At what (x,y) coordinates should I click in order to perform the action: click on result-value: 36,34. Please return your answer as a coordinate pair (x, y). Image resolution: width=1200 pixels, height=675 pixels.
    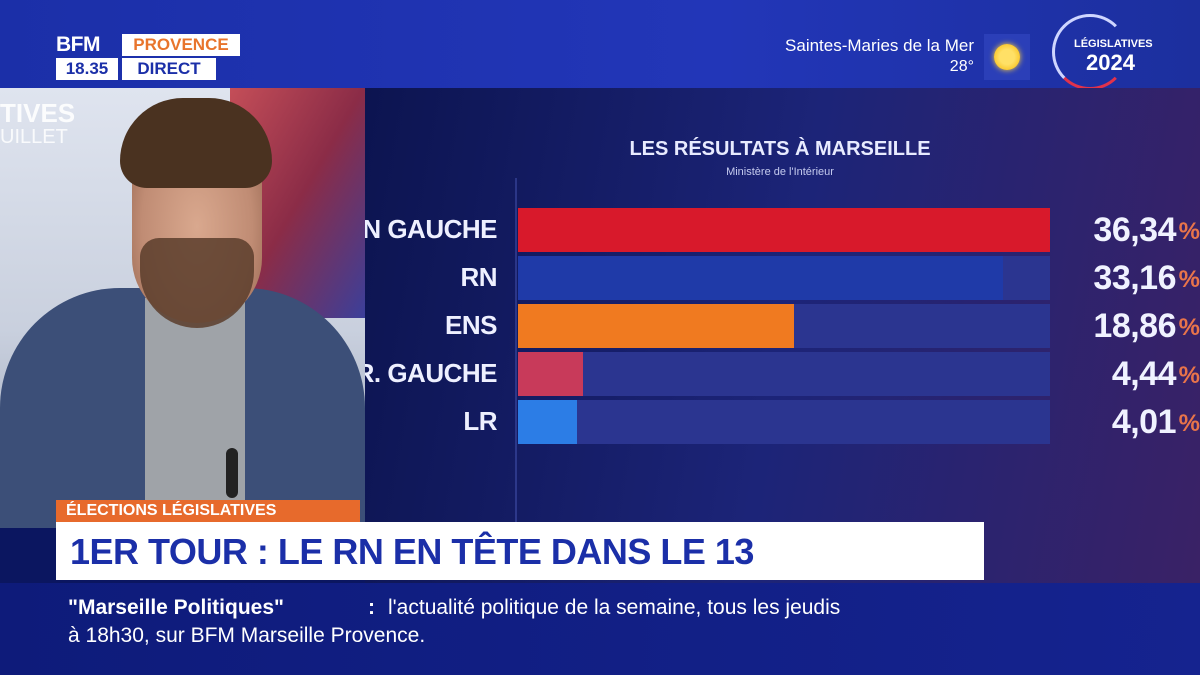
    Looking at the image, I should click on (1134, 230).